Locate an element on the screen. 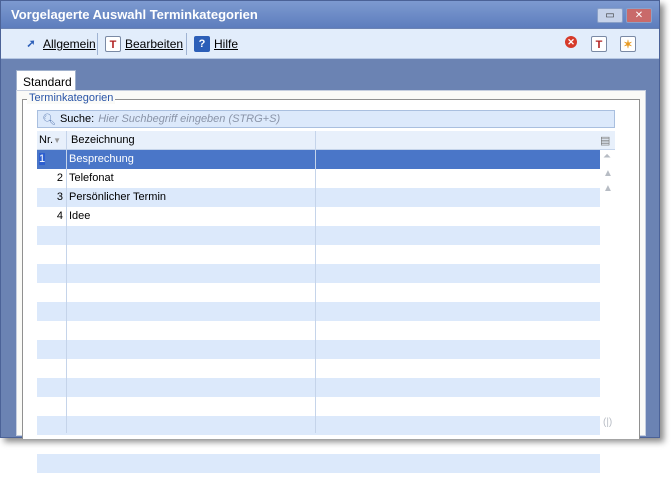 The width and height of the screenshot is (671, 492). tab-standard: Standard is located at coordinates (46, 80).